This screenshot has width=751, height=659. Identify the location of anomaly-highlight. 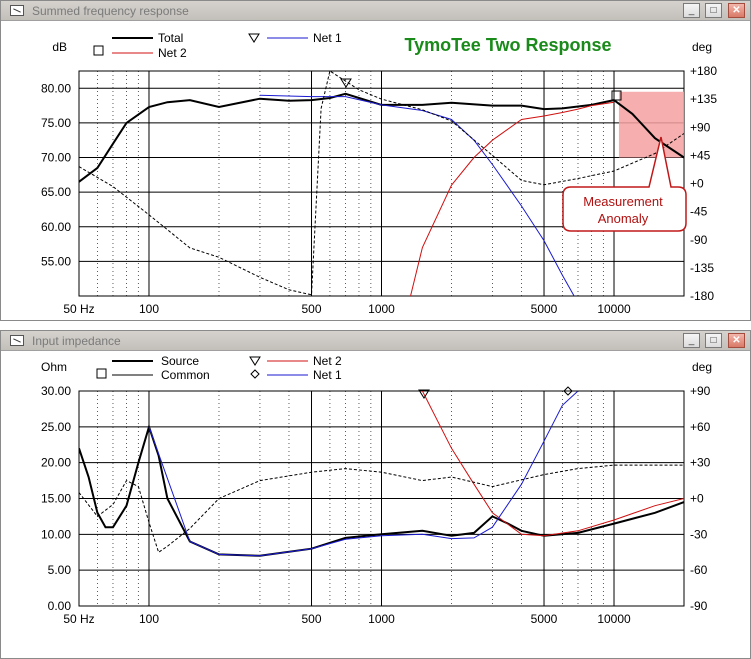
(651, 124).